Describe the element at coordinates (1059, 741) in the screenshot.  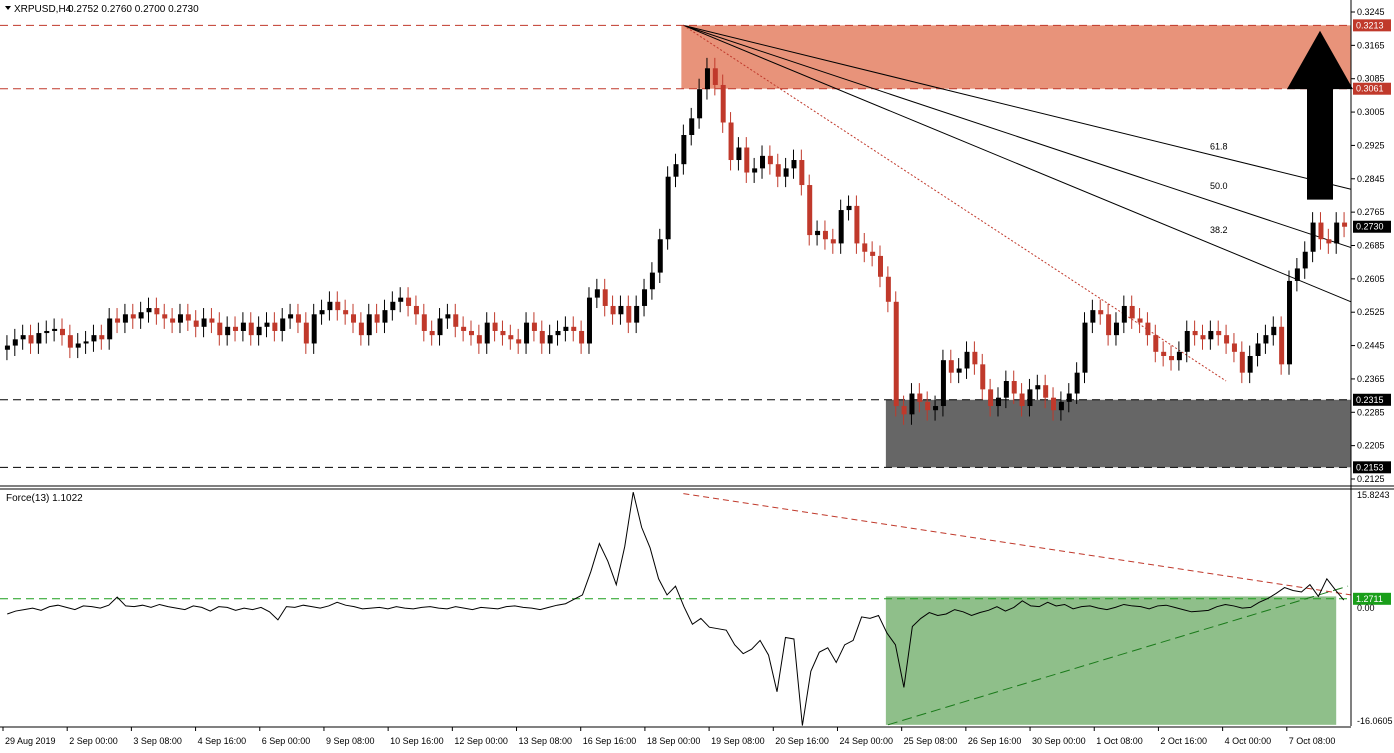
I see `time-tick-label: 30 Sep 00:00` at that location.